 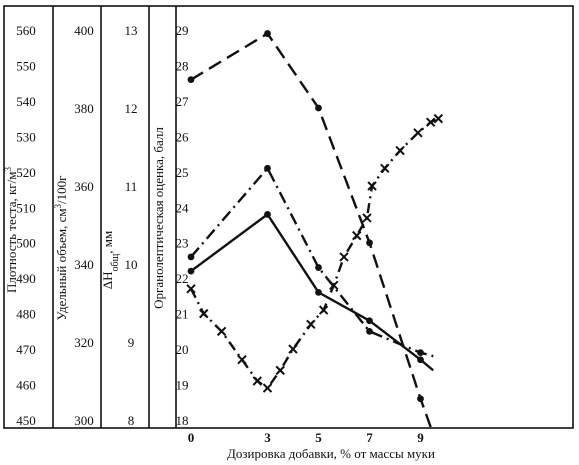 What do you see at coordinates (182, 385) in the screenshot?
I see `score-tick-label: 19` at bounding box center [182, 385].